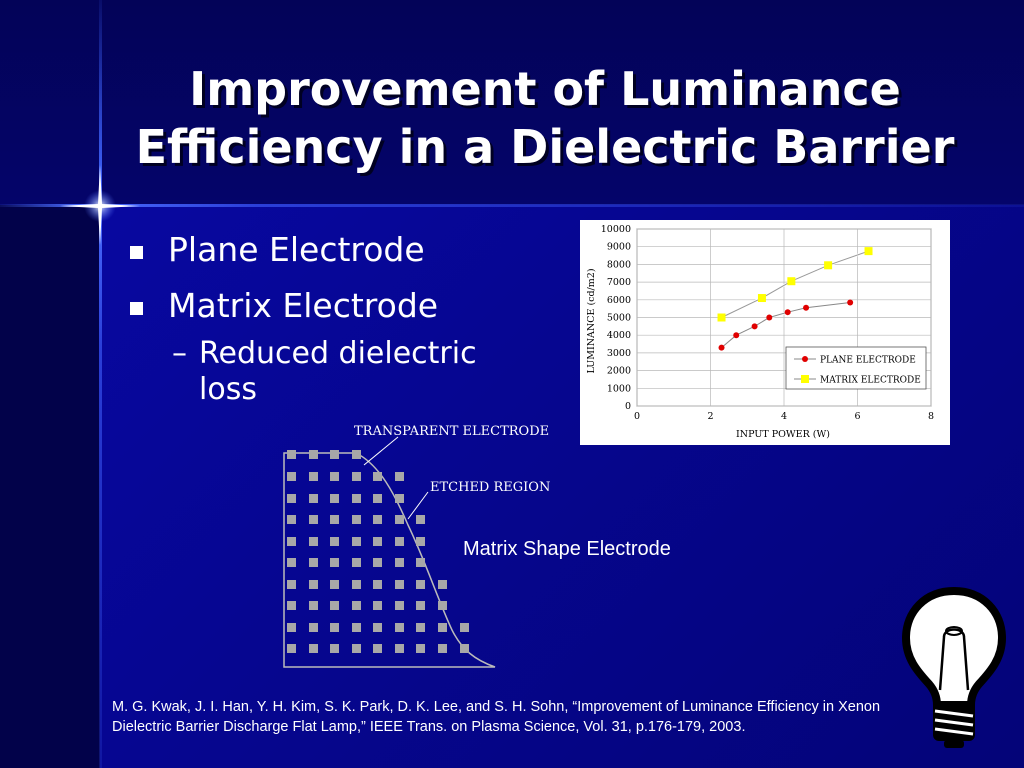 This screenshot has height=768, width=1024. I want to click on x-tick-label: 8, so click(931, 416).